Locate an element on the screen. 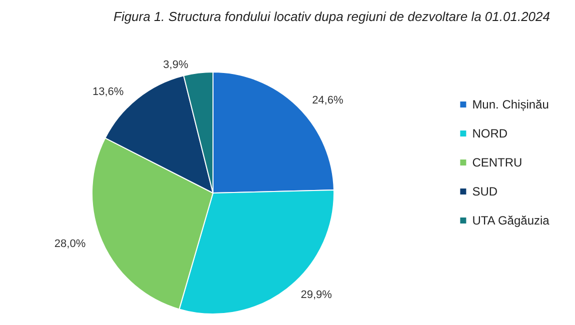 The height and width of the screenshot is (325, 575). legend-label: Mun. Chișinău is located at coordinates (510, 105).